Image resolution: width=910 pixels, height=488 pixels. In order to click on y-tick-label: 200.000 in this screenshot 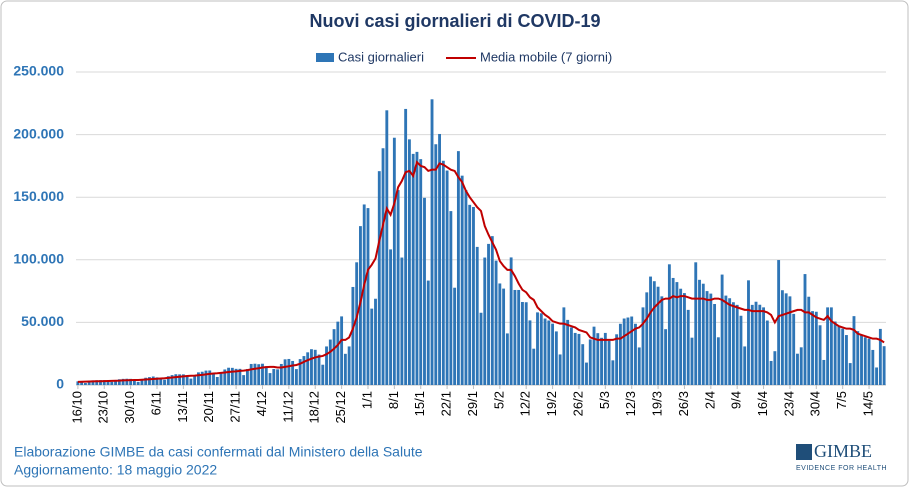, I will do `click(38, 133)`.